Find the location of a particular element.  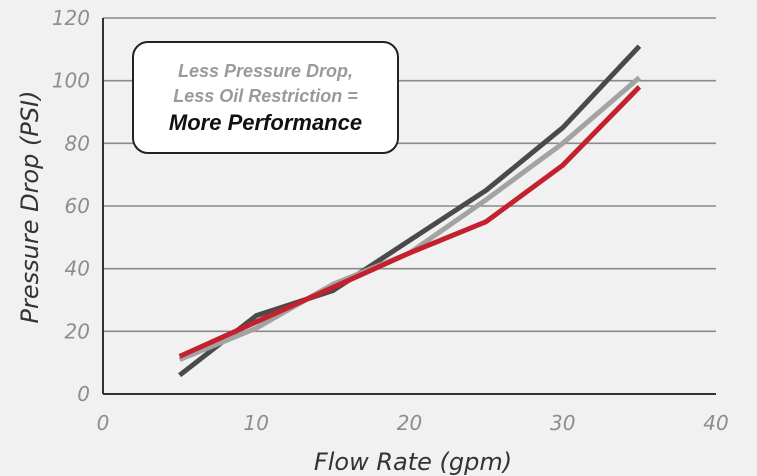

x-tick-labels: 0 10 20 30 40 is located at coordinates (413, 423).